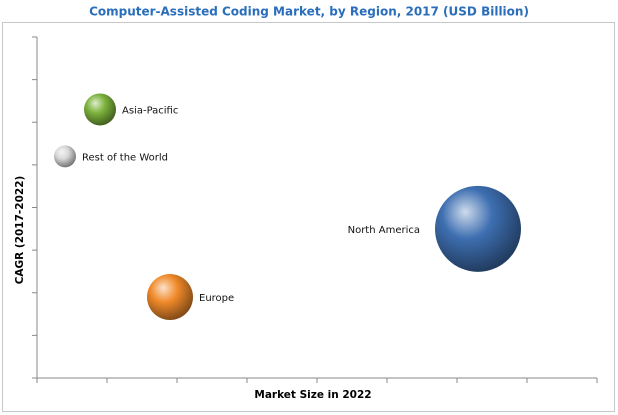 The width and height of the screenshot is (618, 415). What do you see at coordinates (150, 110) in the screenshot?
I see `bubble-label: Asia-Pacific` at bounding box center [150, 110].